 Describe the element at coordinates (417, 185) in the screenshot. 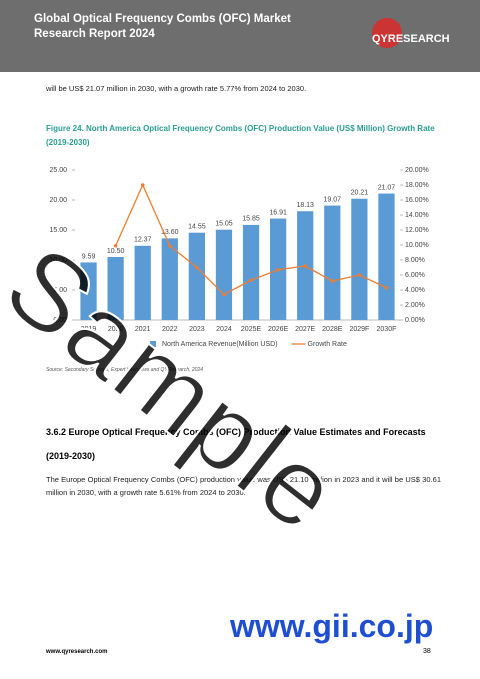

I see `y2-tick-label: 18.00%` at that location.